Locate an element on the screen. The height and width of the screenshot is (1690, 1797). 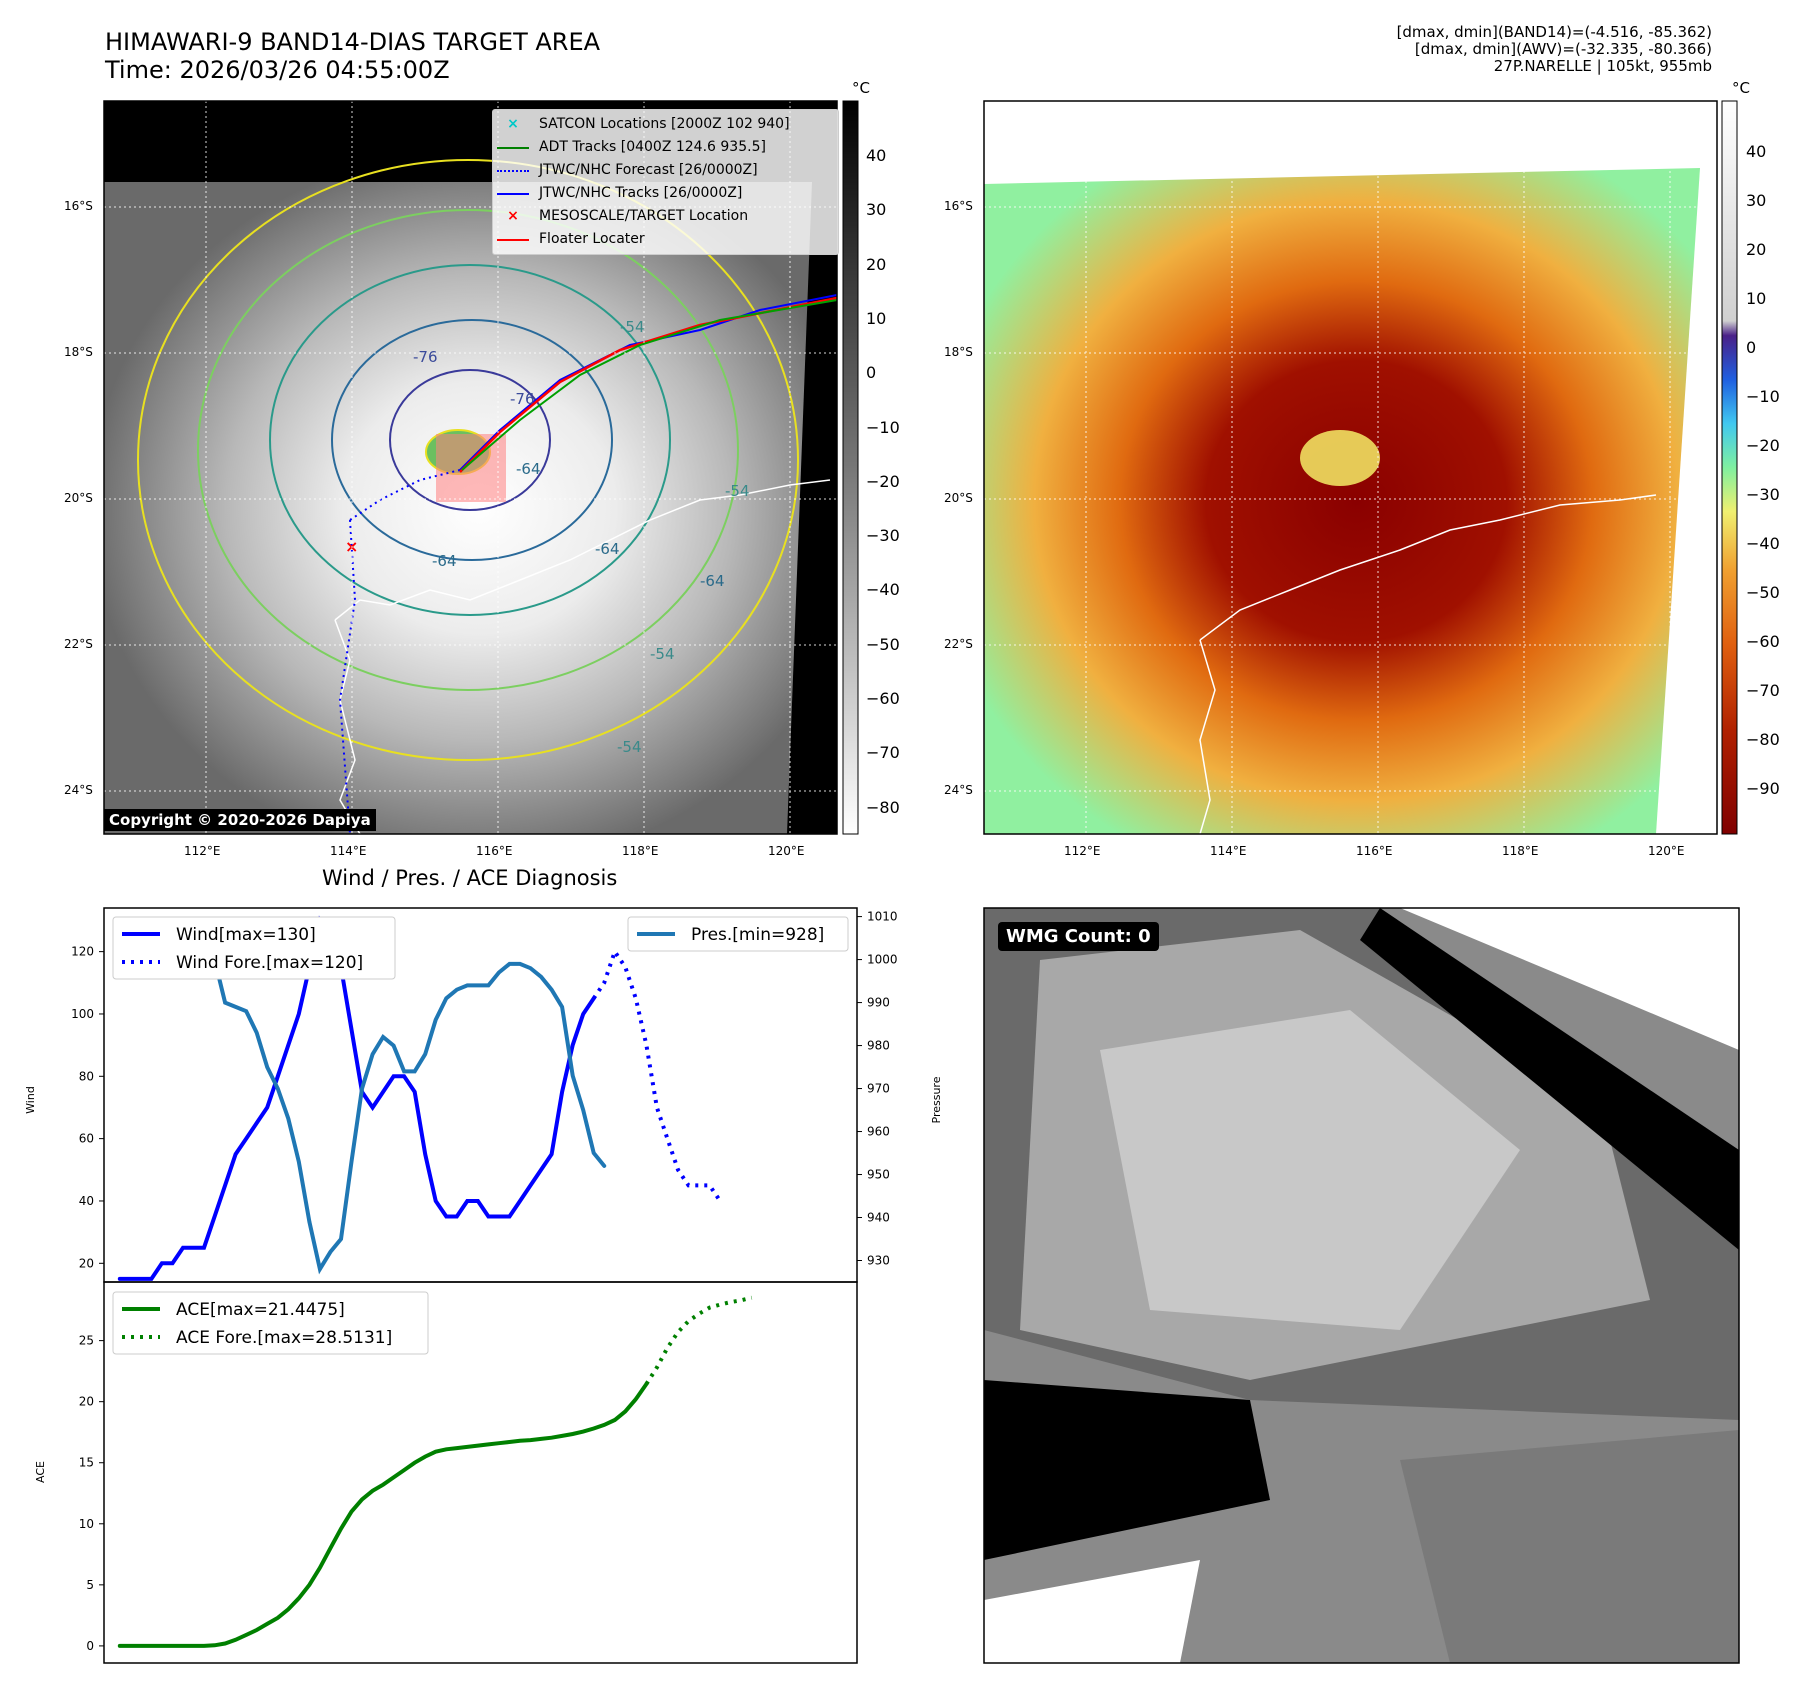
y2-tick-label: 1010 is located at coordinates (882, 917).